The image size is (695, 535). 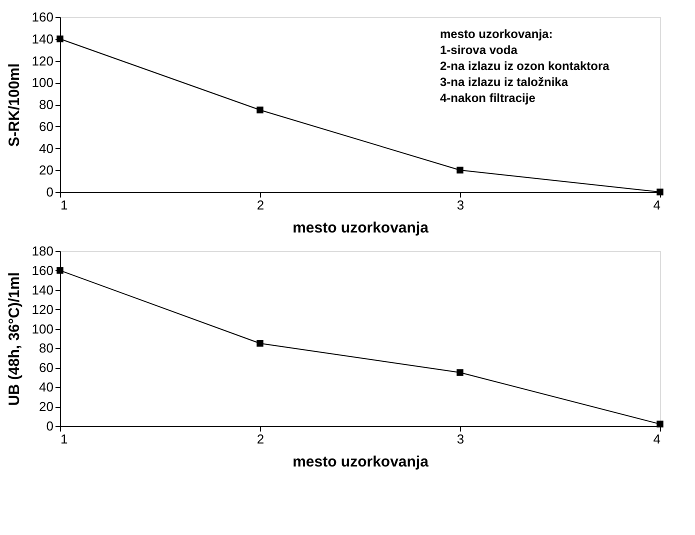 What do you see at coordinates (525, 66) in the screenshot?
I see `annotation: 2-na izlazu iz ozon kontaktora` at bounding box center [525, 66].